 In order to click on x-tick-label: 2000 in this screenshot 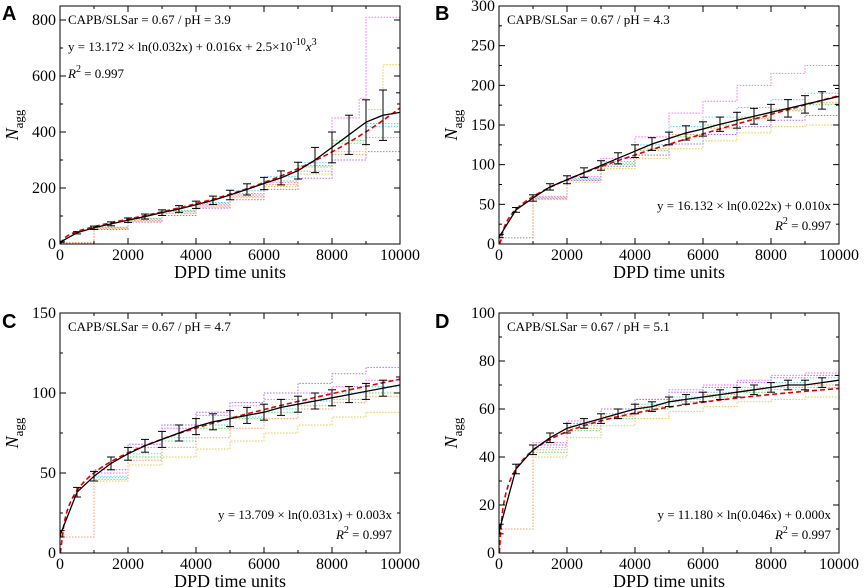, I will do `click(567, 564)`.